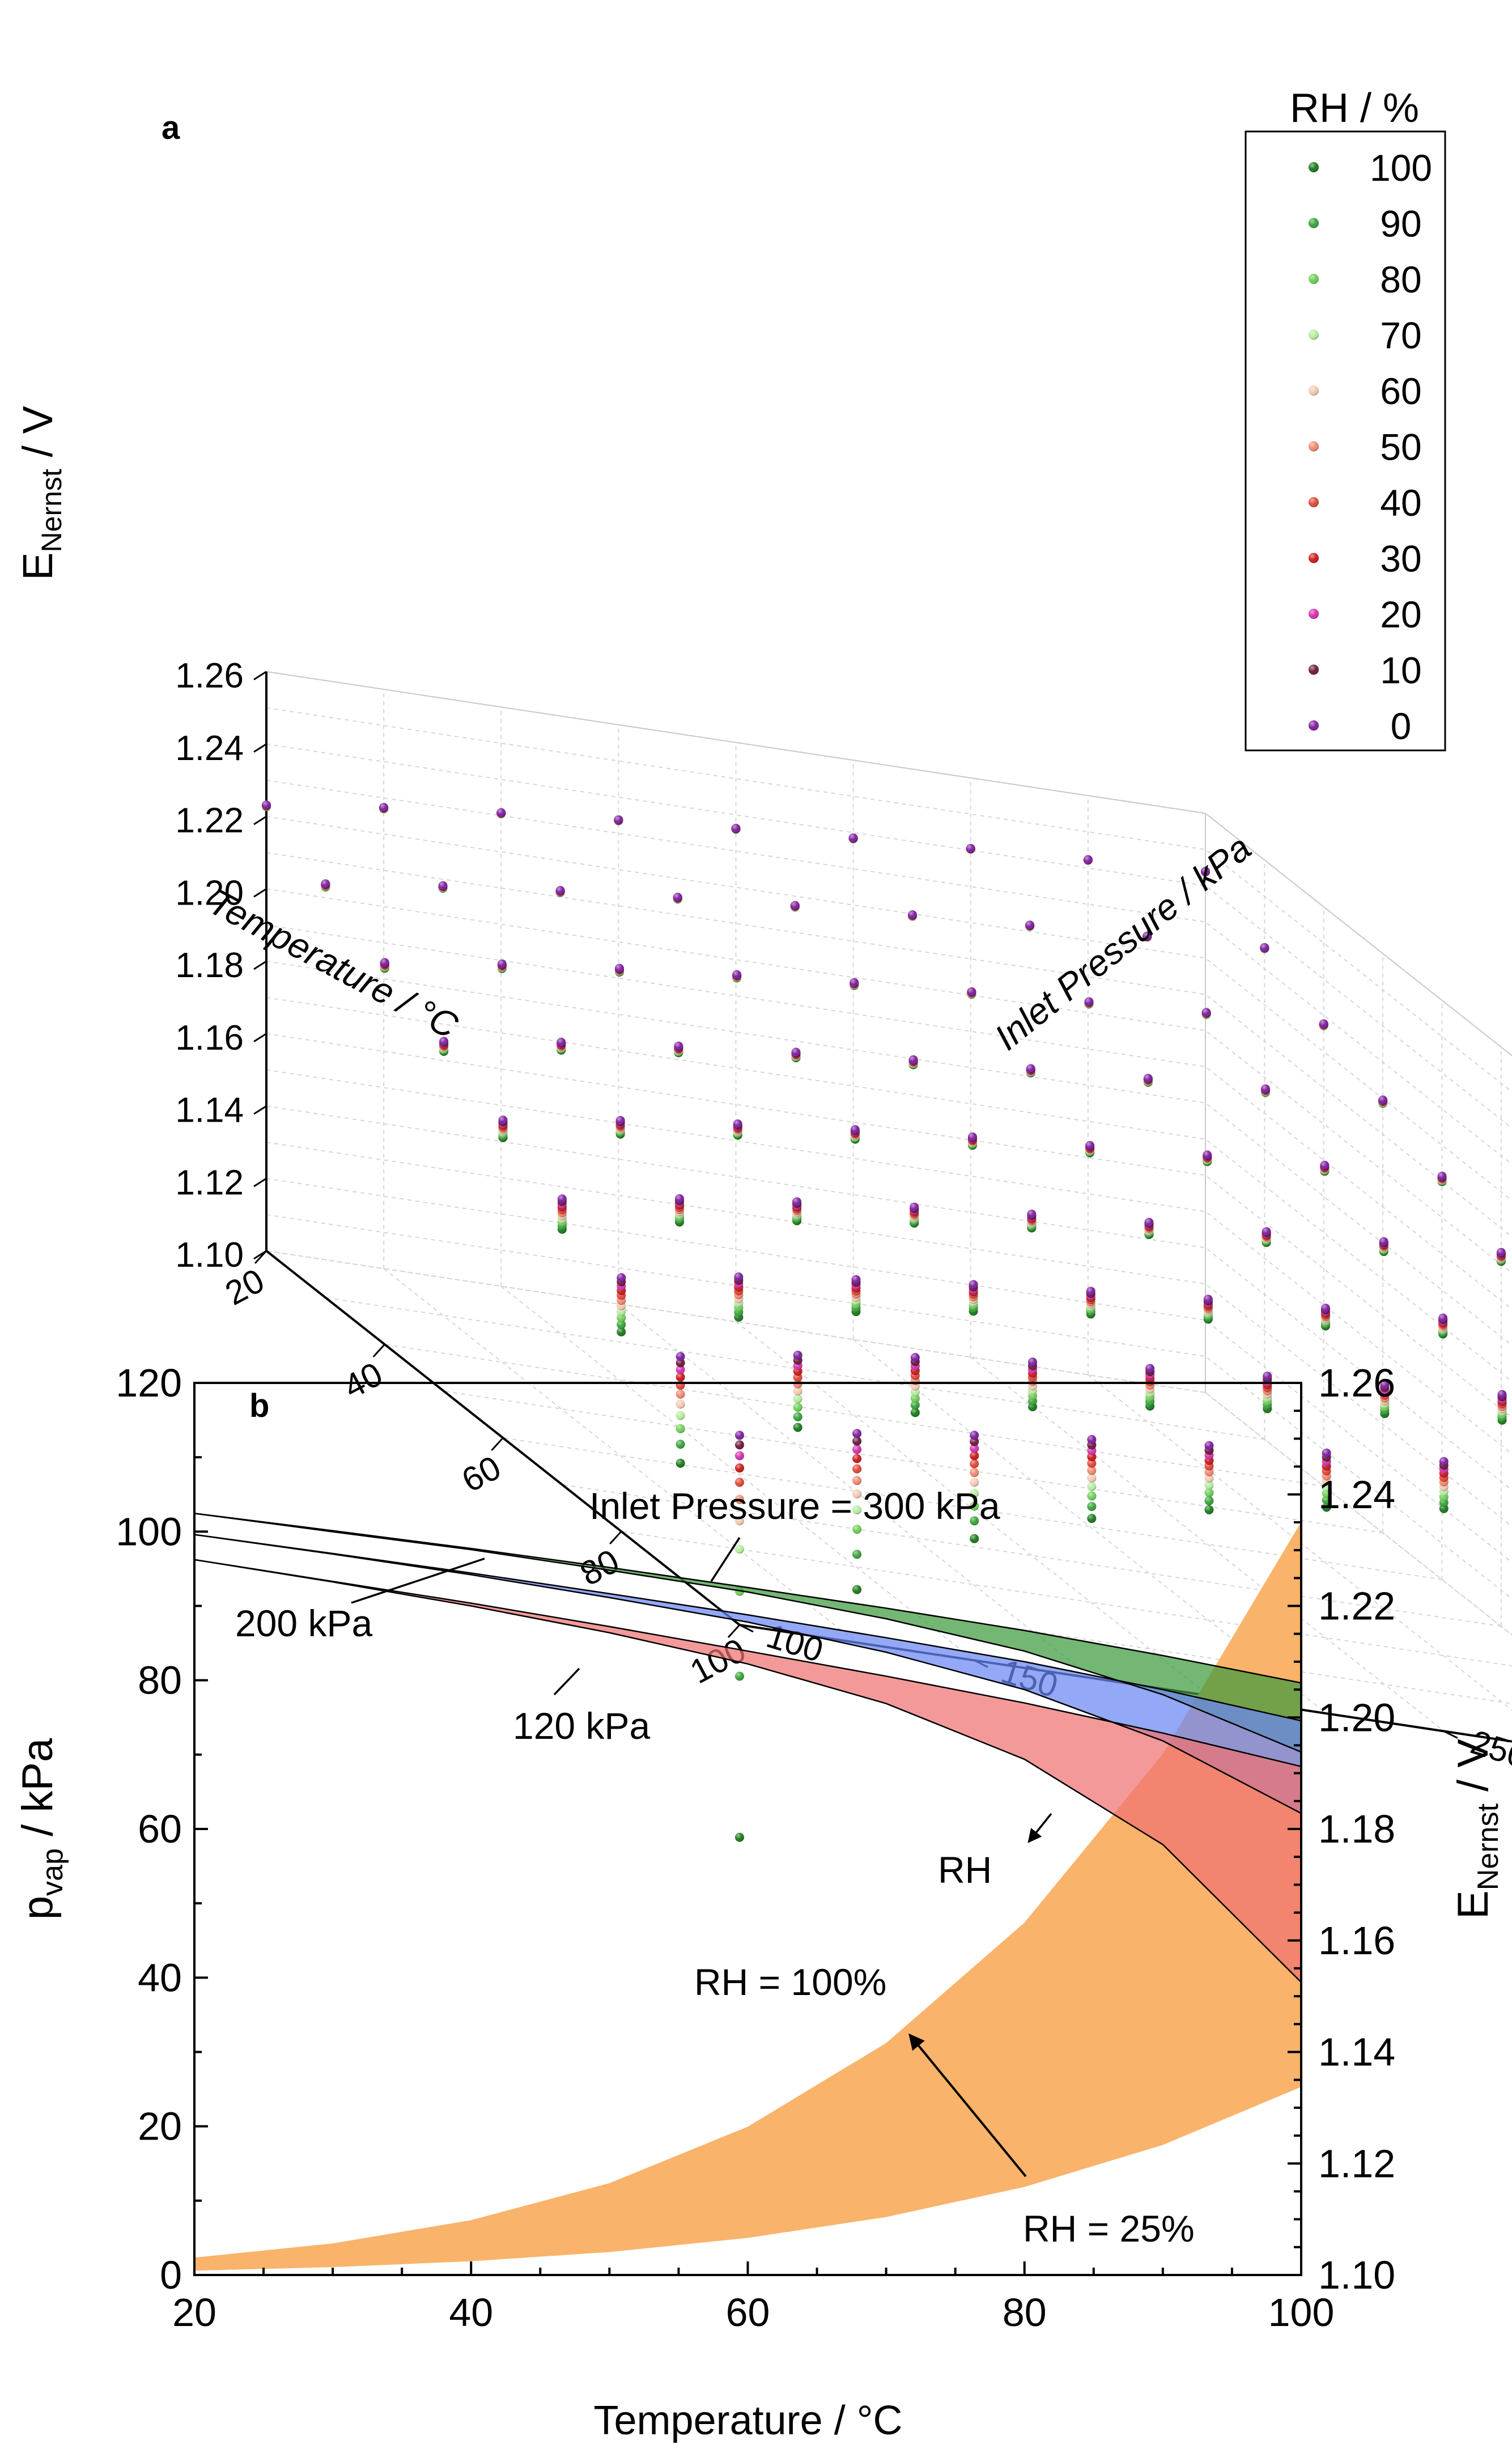  What do you see at coordinates (1400, 559) in the screenshot?
I see `legend-label: 30` at bounding box center [1400, 559].